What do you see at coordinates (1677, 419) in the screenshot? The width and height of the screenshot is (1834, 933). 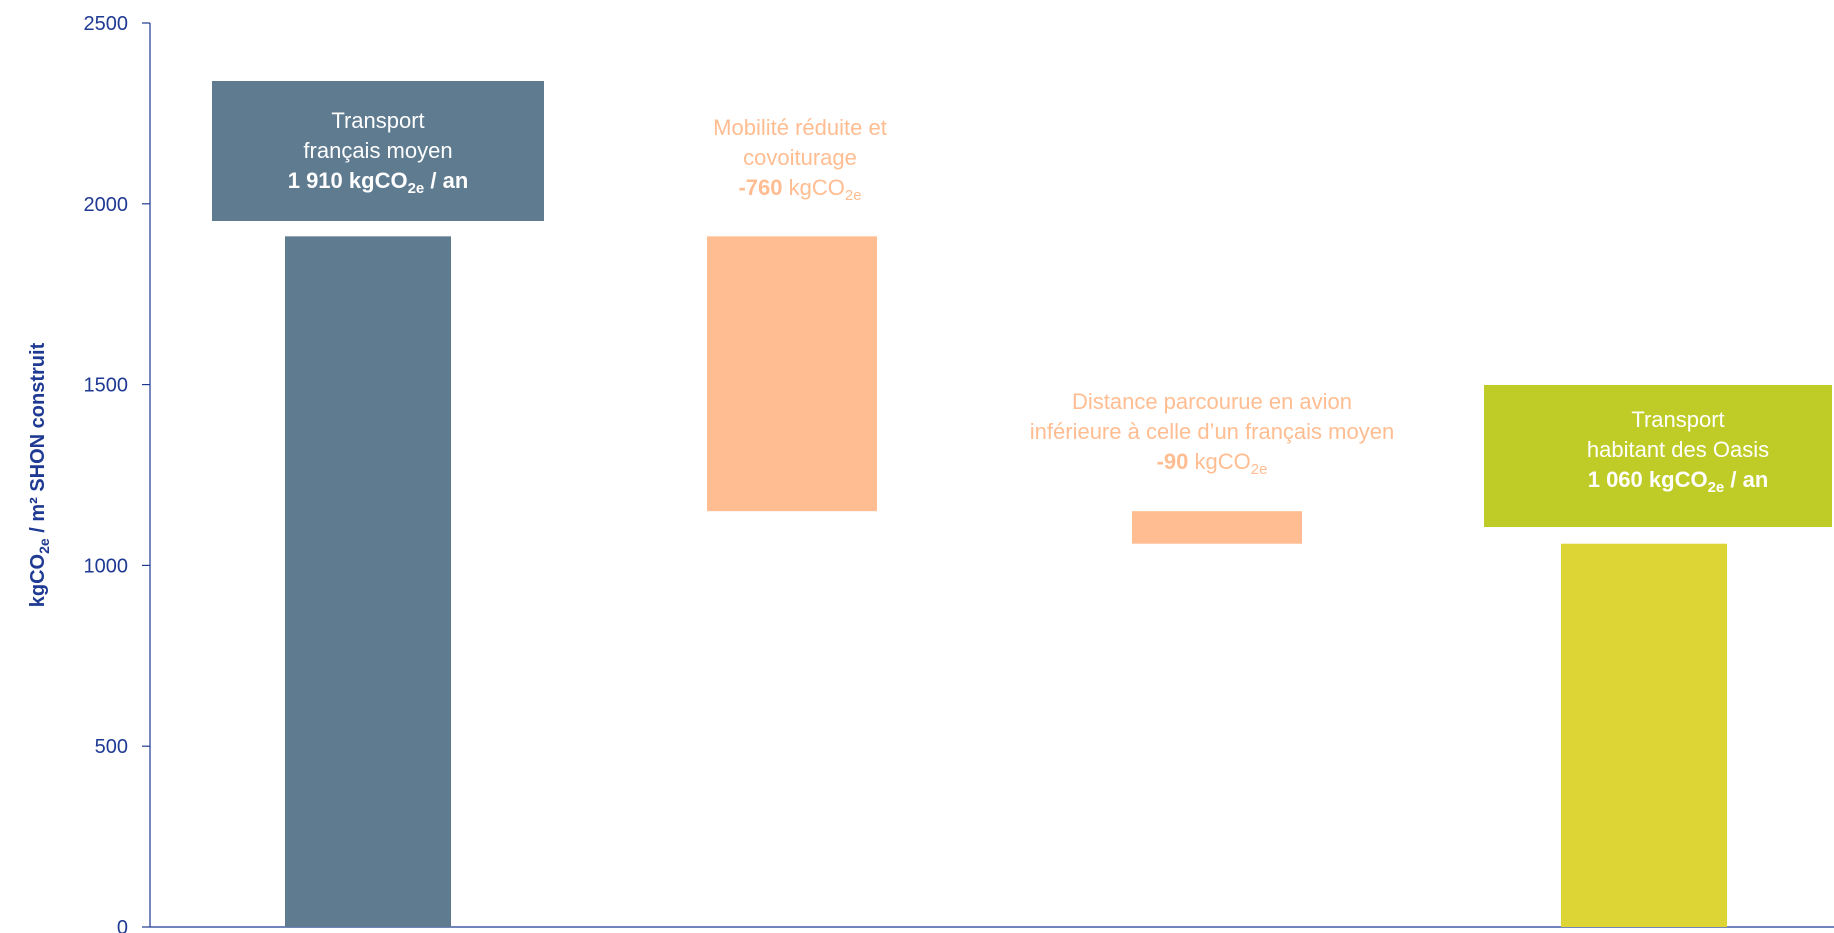 I see `annotation-oasis-line-1: Transport` at bounding box center [1677, 419].